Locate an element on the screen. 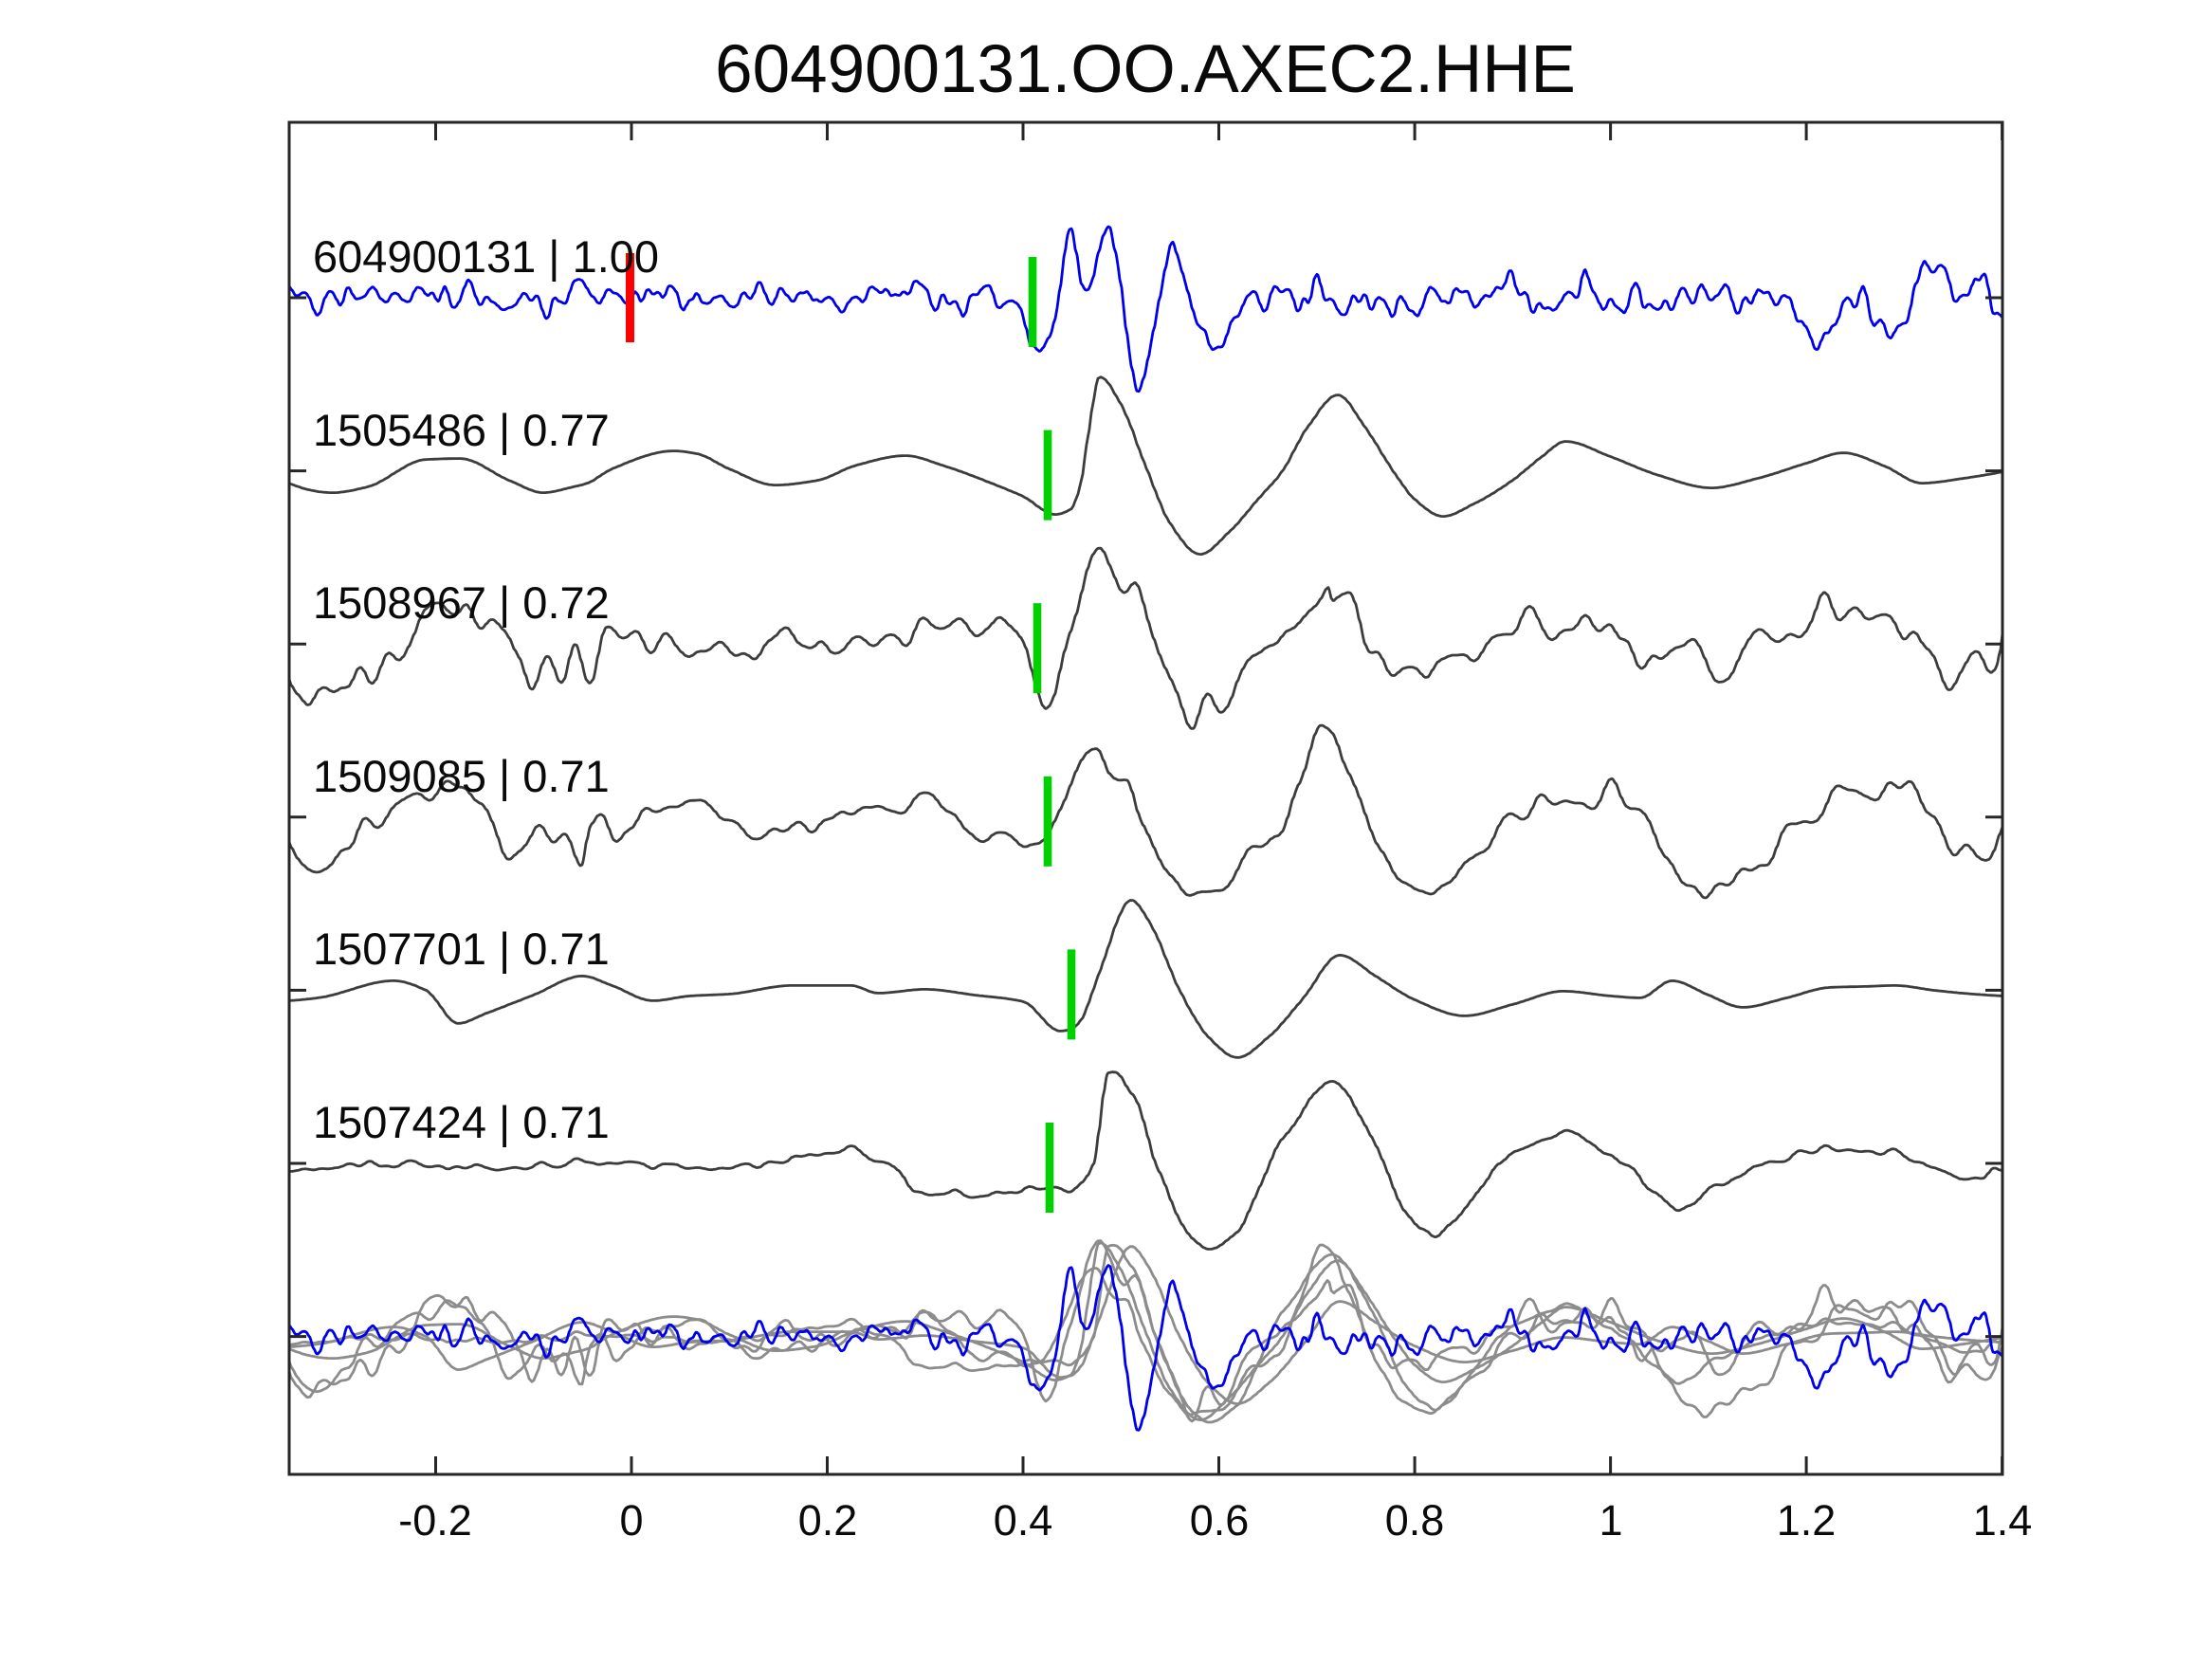  svg-text: 1508967 | 0.72 is located at coordinates (461, 602).